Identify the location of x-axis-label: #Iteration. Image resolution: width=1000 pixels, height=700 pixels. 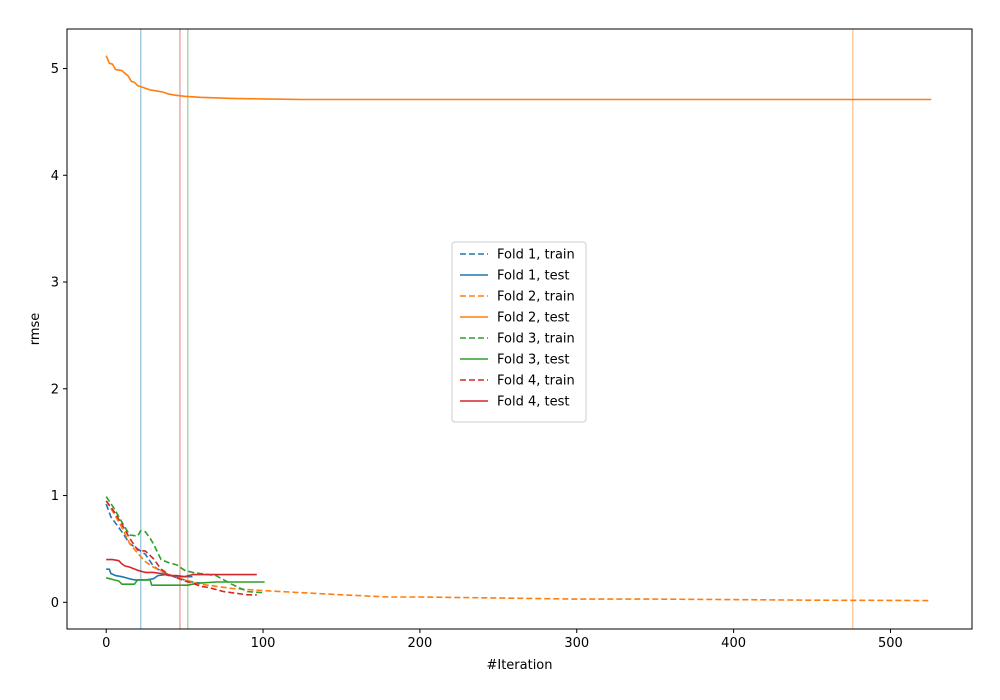
(519, 665).